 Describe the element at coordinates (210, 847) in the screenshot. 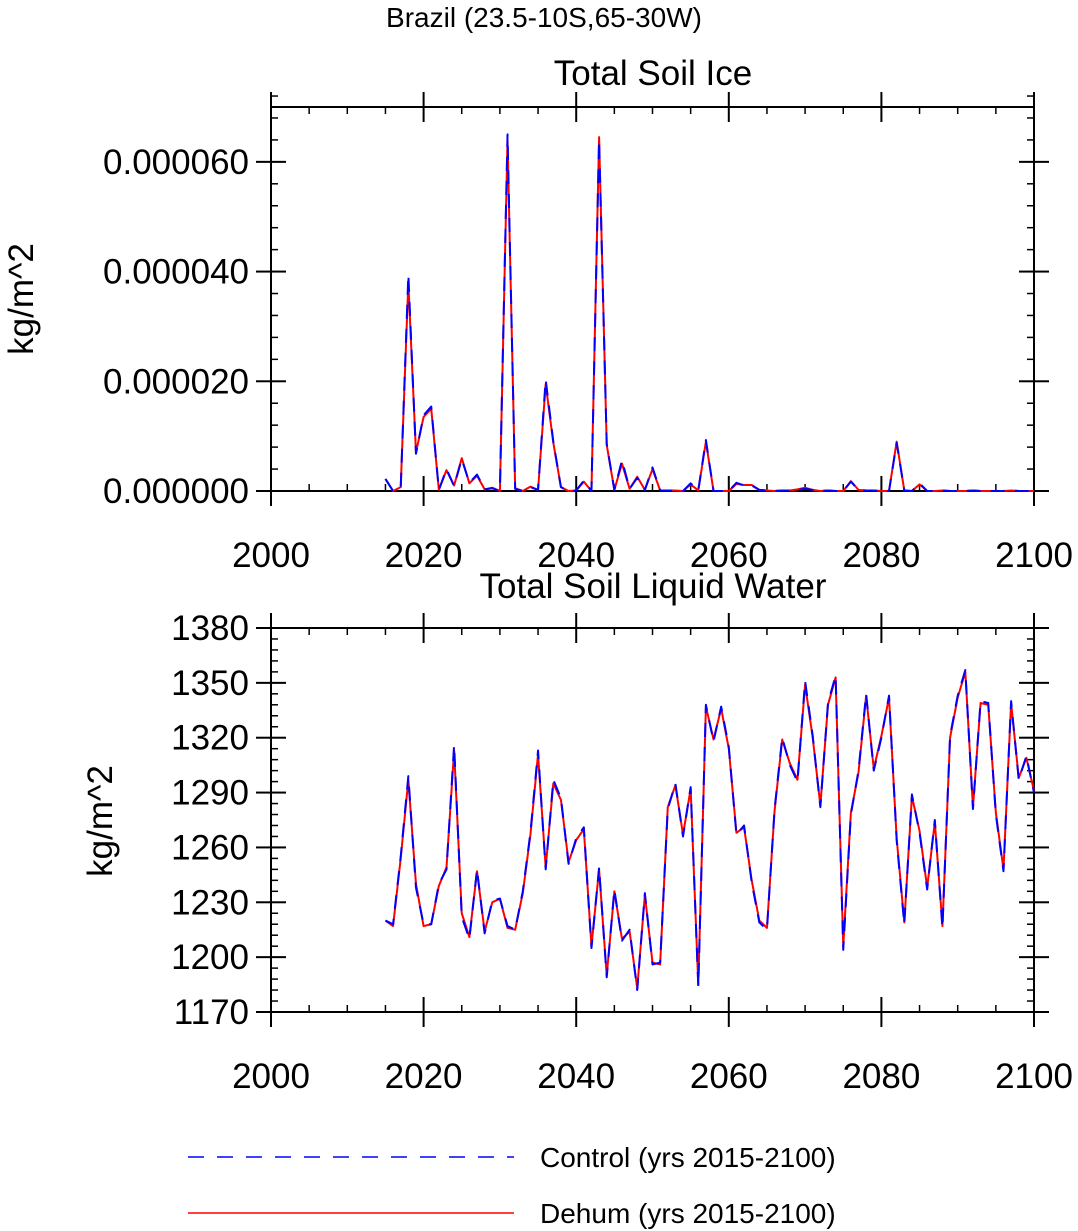

I see `liquid-water-y-tick-label: 1260` at that location.